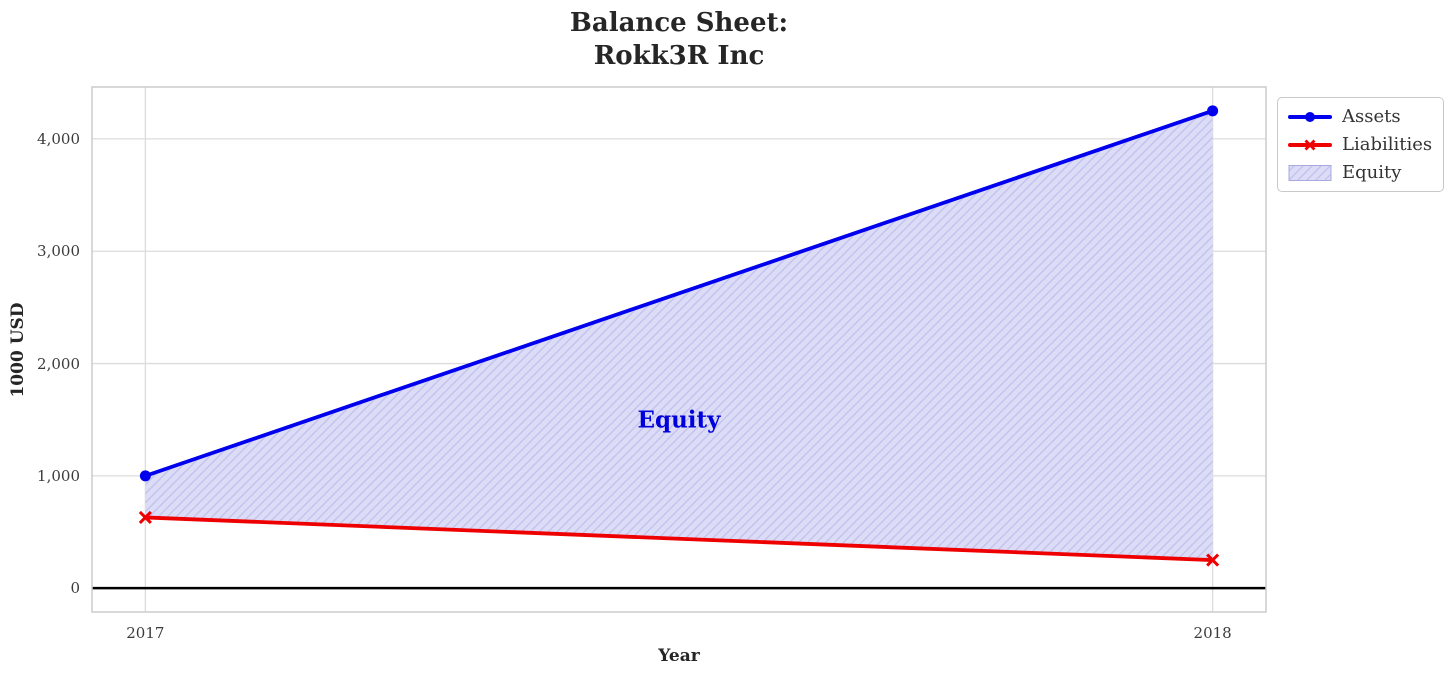 Image resolution: width=1454 pixels, height=676 pixels. What do you see at coordinates (58, 475) in the screenshot?
I see `y-tick-label: 1,000` at bounding box center [58, 475].